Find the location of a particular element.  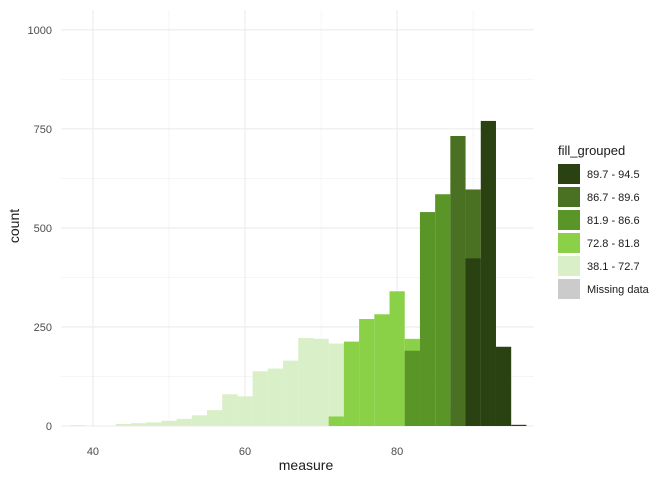

legend-label: 86.7 - 89.6 is located at coordinates (613, 198).